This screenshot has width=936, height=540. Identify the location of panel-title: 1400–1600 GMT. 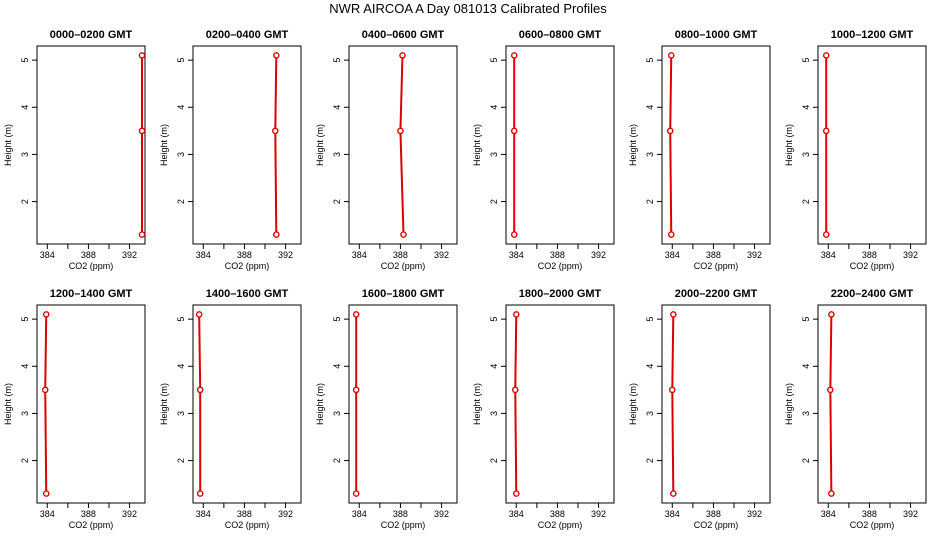
(247, 294).